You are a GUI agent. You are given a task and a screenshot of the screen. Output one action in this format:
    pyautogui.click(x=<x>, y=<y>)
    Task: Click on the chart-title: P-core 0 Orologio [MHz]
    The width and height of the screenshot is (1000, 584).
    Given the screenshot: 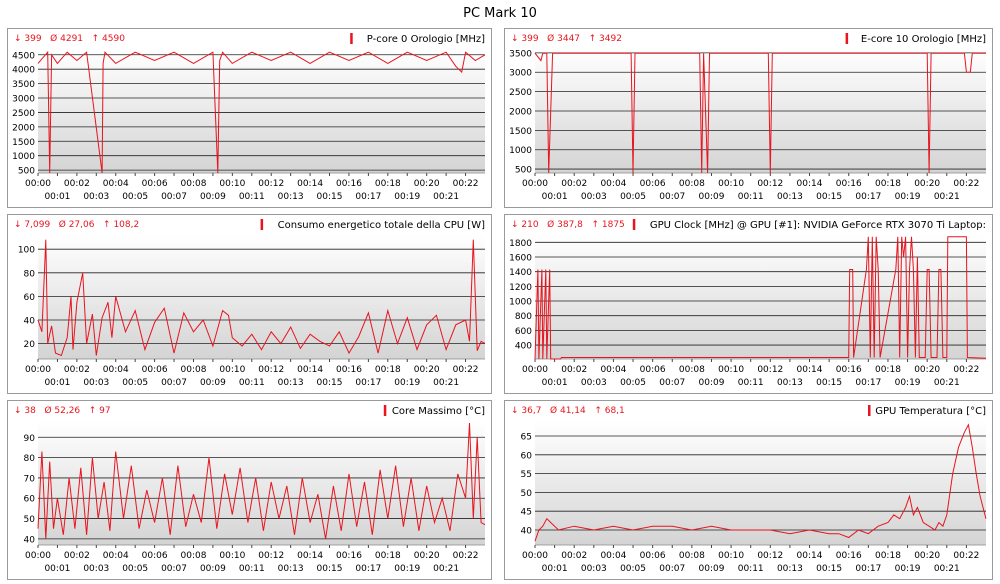 What is the action you would take?
    pyautogui.click(x=426, y=39)
    